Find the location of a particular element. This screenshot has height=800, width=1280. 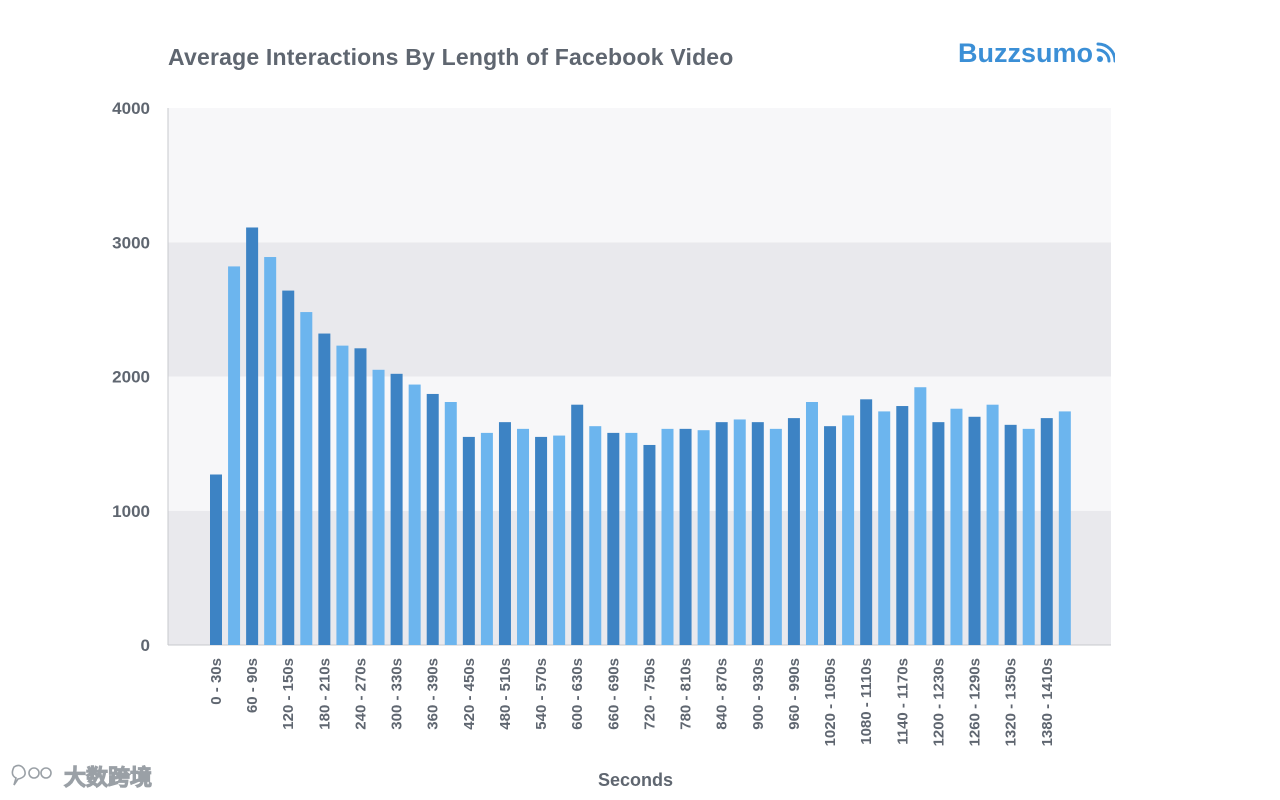

y-tick-label: 0 is located at coordinates (145, 645).